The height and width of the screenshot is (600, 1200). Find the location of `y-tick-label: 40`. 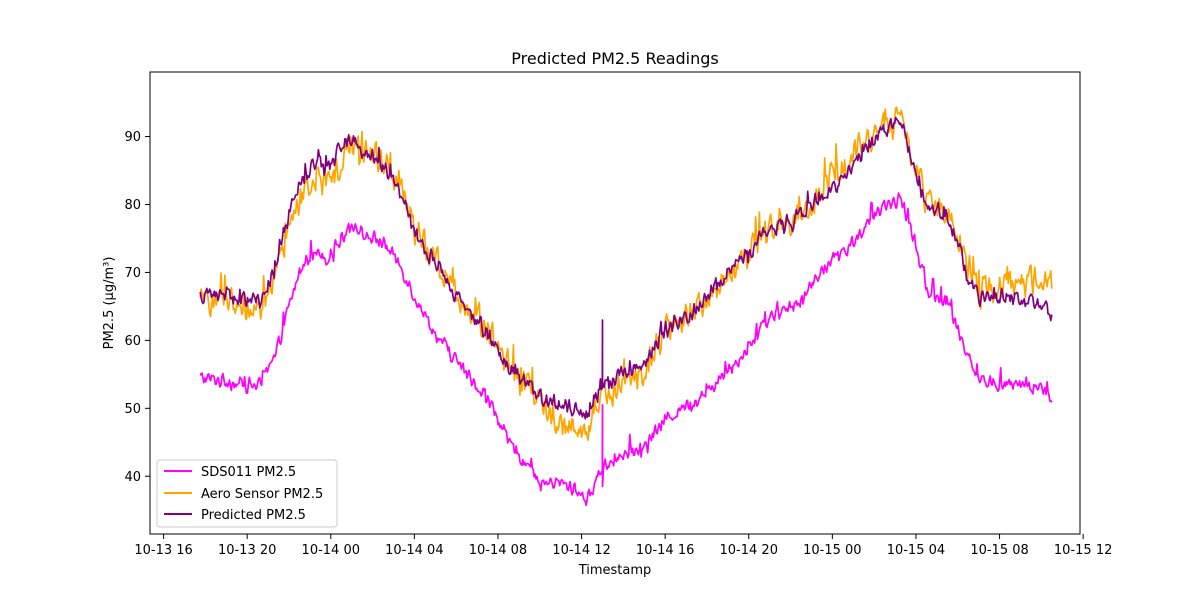

y-tick-label: 40 is located at coordinates (132, 477).